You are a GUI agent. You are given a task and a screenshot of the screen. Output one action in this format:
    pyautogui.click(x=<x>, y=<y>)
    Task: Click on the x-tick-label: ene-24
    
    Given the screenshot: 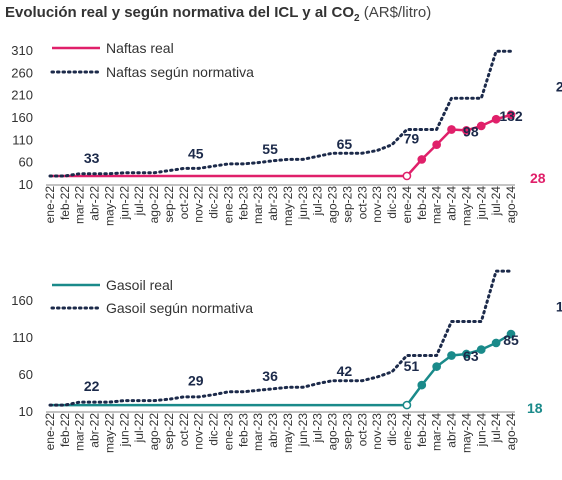 What is the action you would take?
    pyautogui.click(x=407, y=205)
    